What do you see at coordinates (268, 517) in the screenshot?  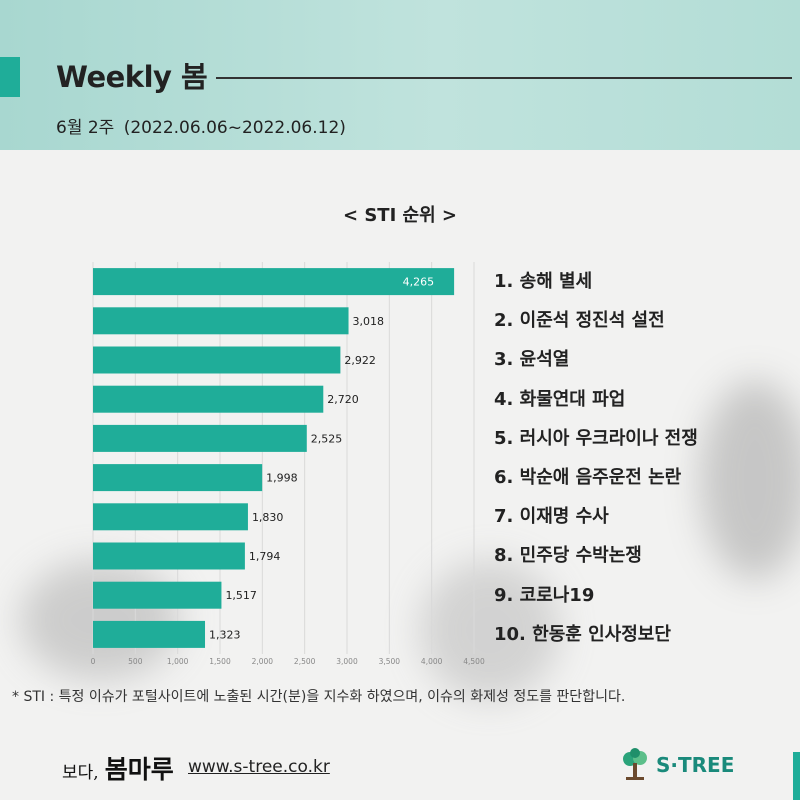 I see `bar-value-label: 1,830` at bounding box center [268, 517].